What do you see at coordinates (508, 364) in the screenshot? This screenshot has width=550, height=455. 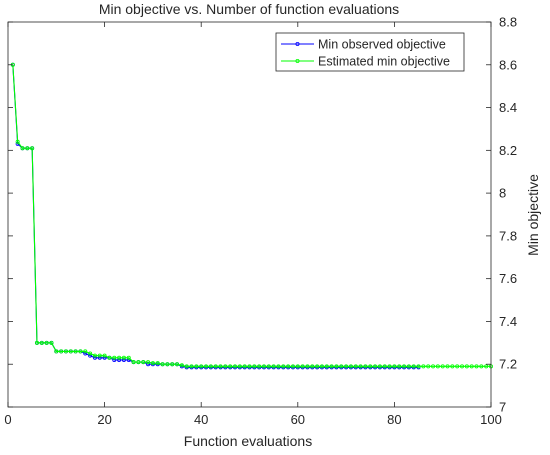 I see `y-tick-label: 7.2` at bounding box center [508, 364].